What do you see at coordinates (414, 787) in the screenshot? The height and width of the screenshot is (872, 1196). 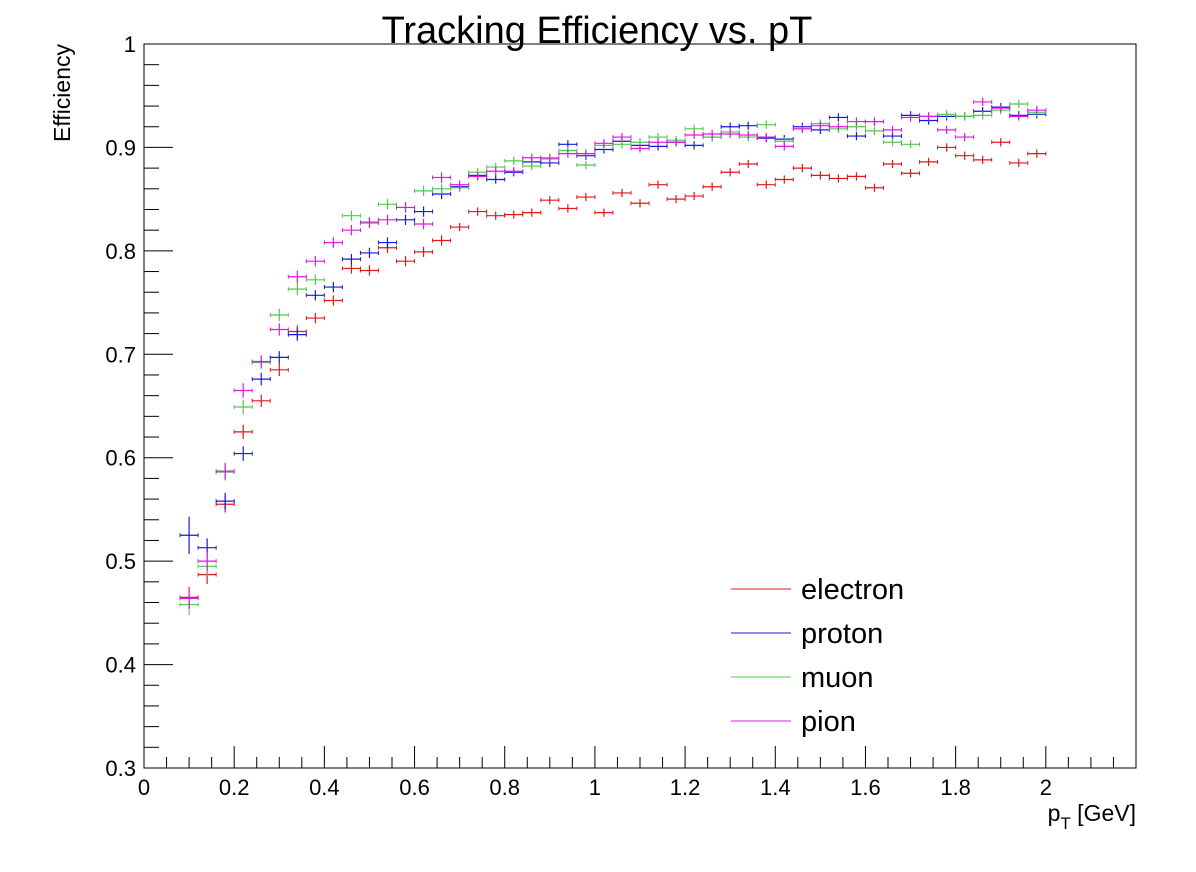 I see `x-tick-label: 0.6` at bounding box center [414, 787].